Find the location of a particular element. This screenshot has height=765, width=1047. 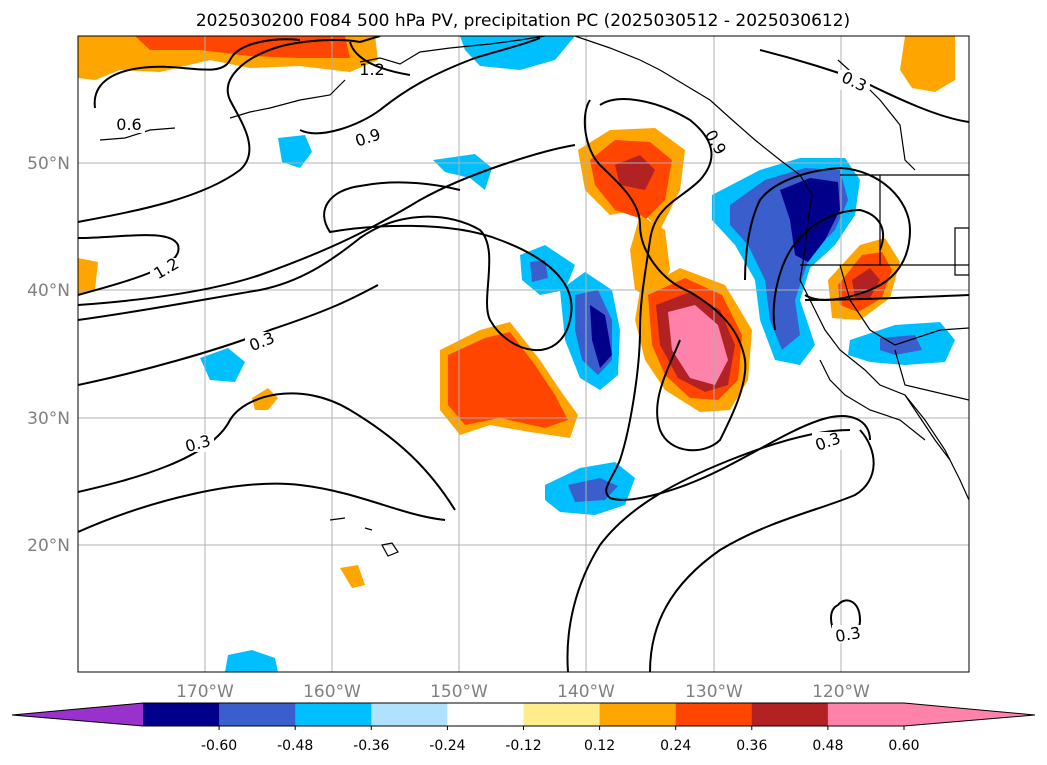

shade-neg-k is located at coordinates (222, 365).